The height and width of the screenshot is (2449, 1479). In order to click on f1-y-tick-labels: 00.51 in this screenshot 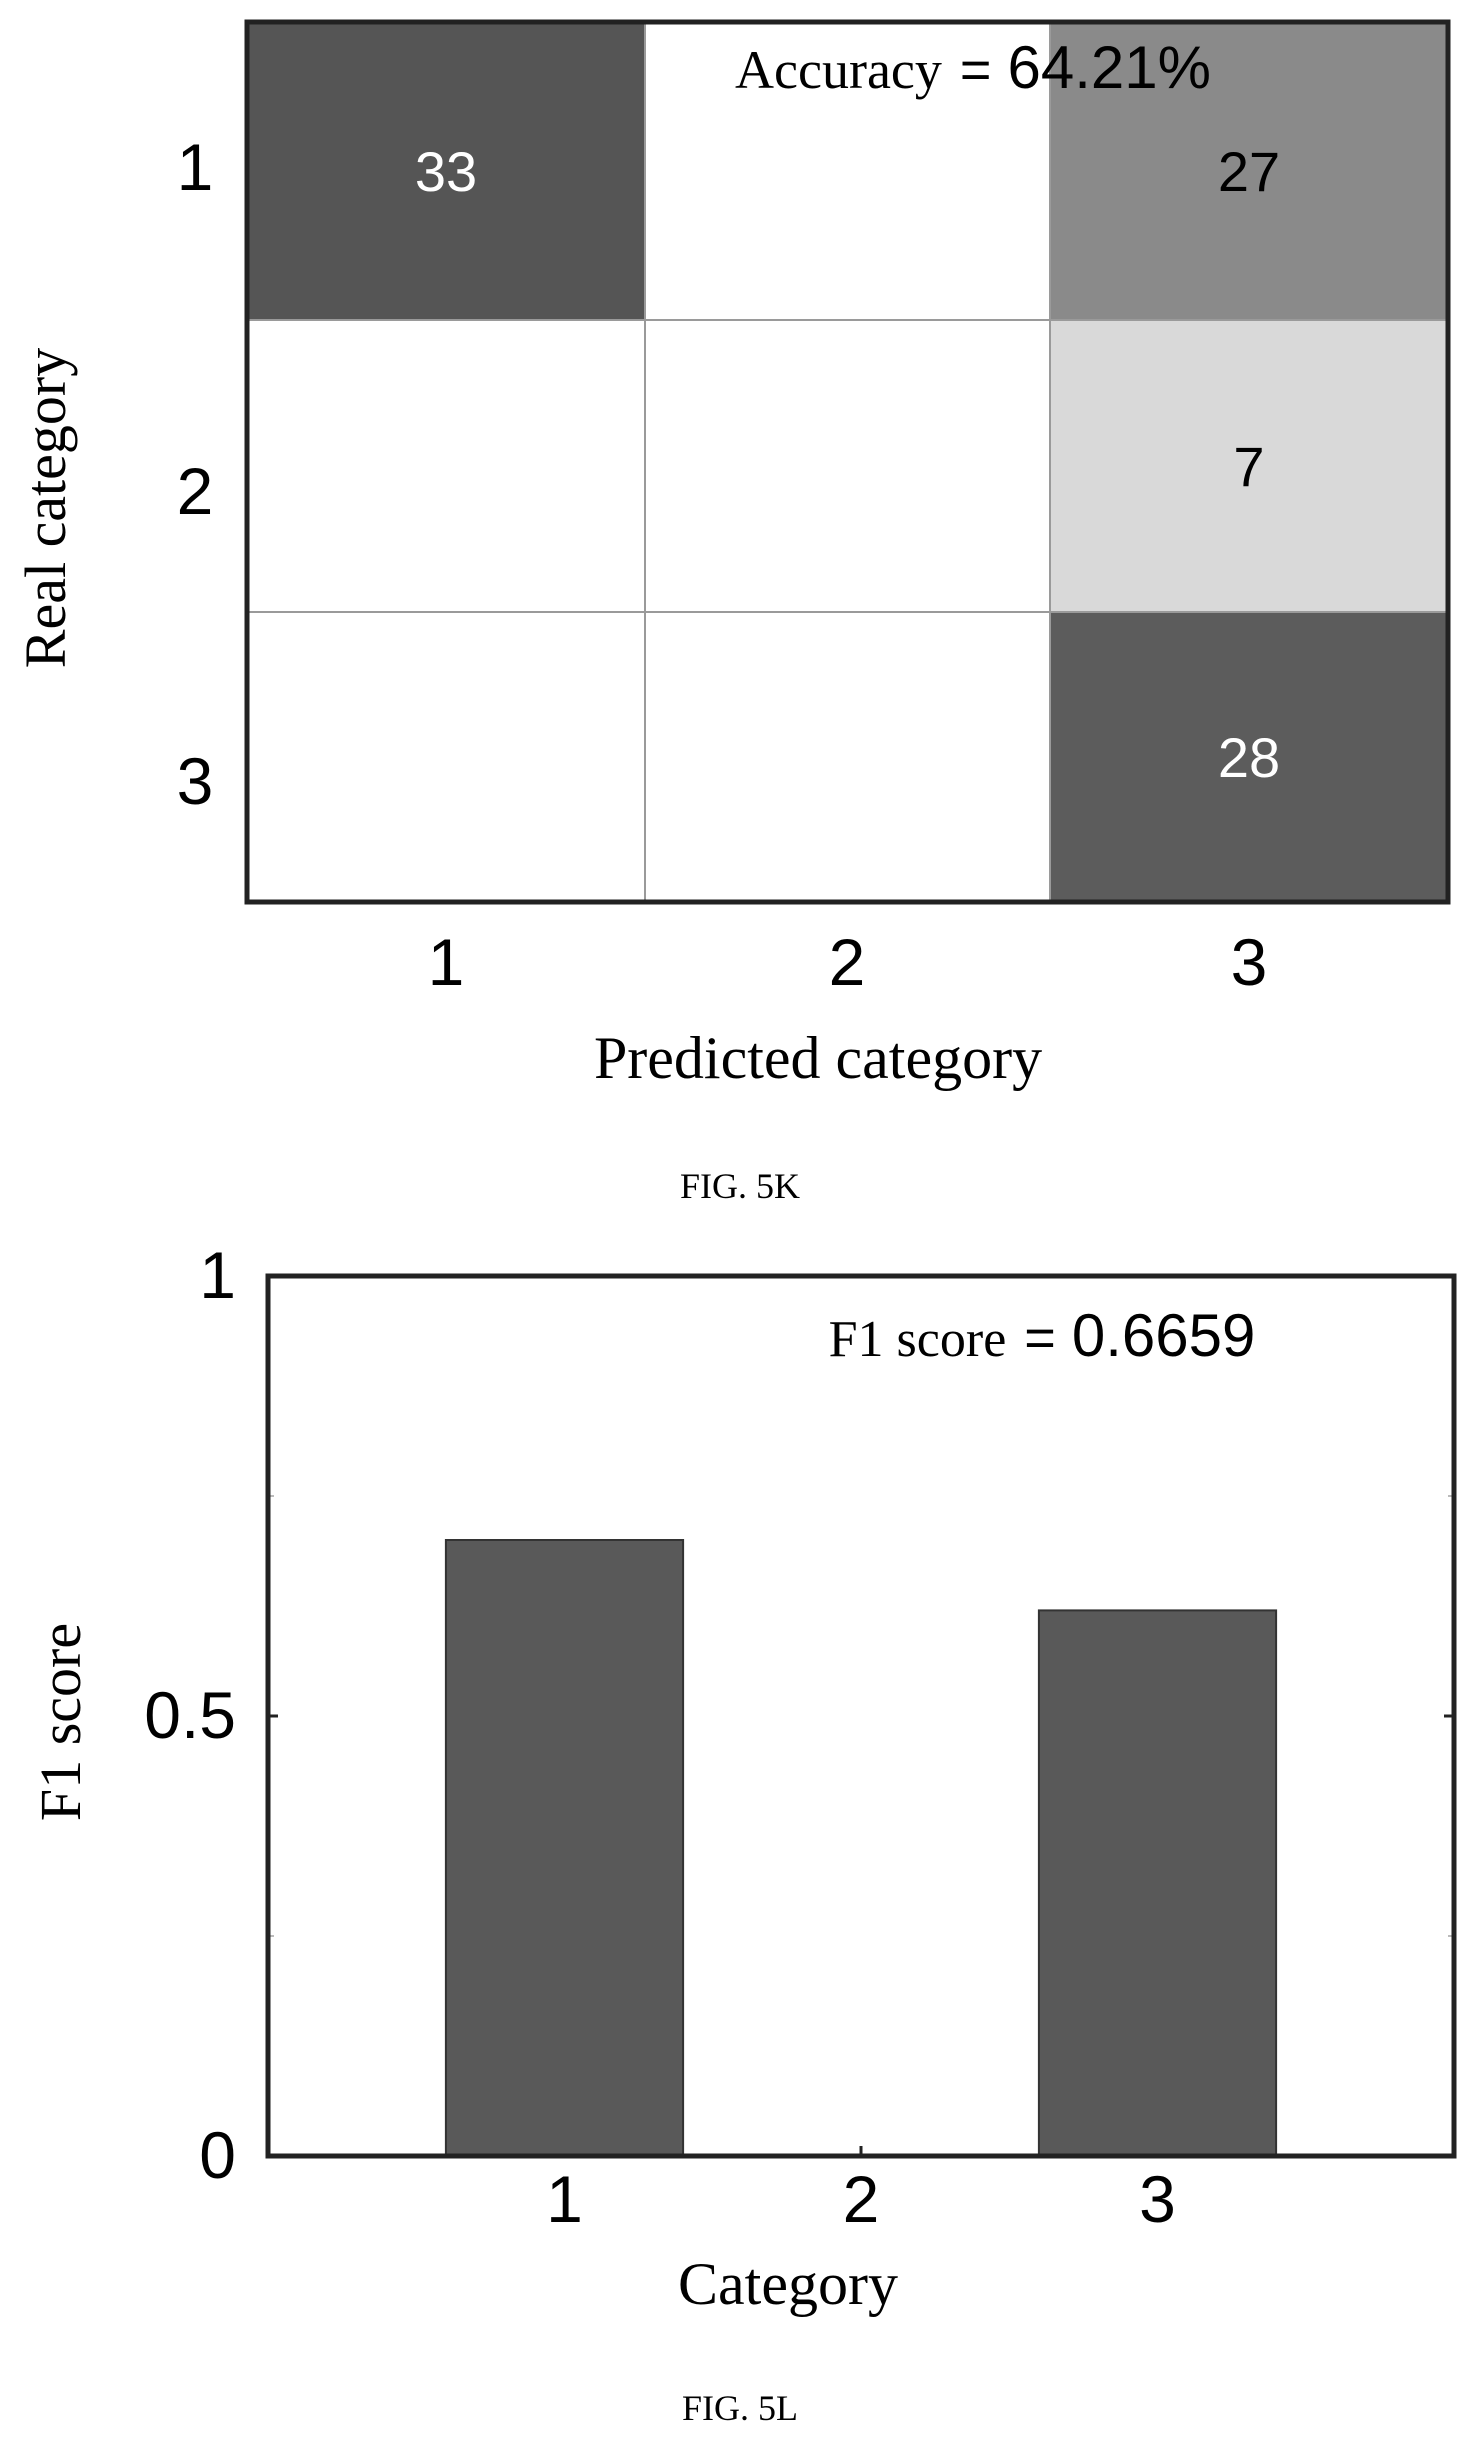, I will do `click(190, 1715)`.